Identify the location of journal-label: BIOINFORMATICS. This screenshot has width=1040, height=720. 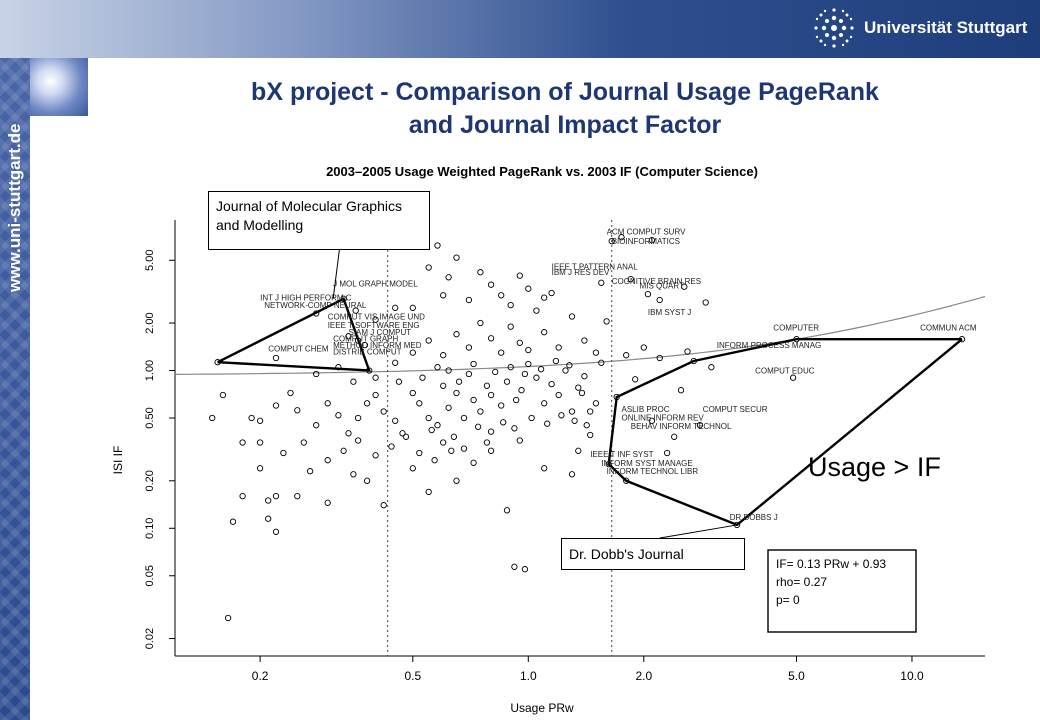
(646, 241).